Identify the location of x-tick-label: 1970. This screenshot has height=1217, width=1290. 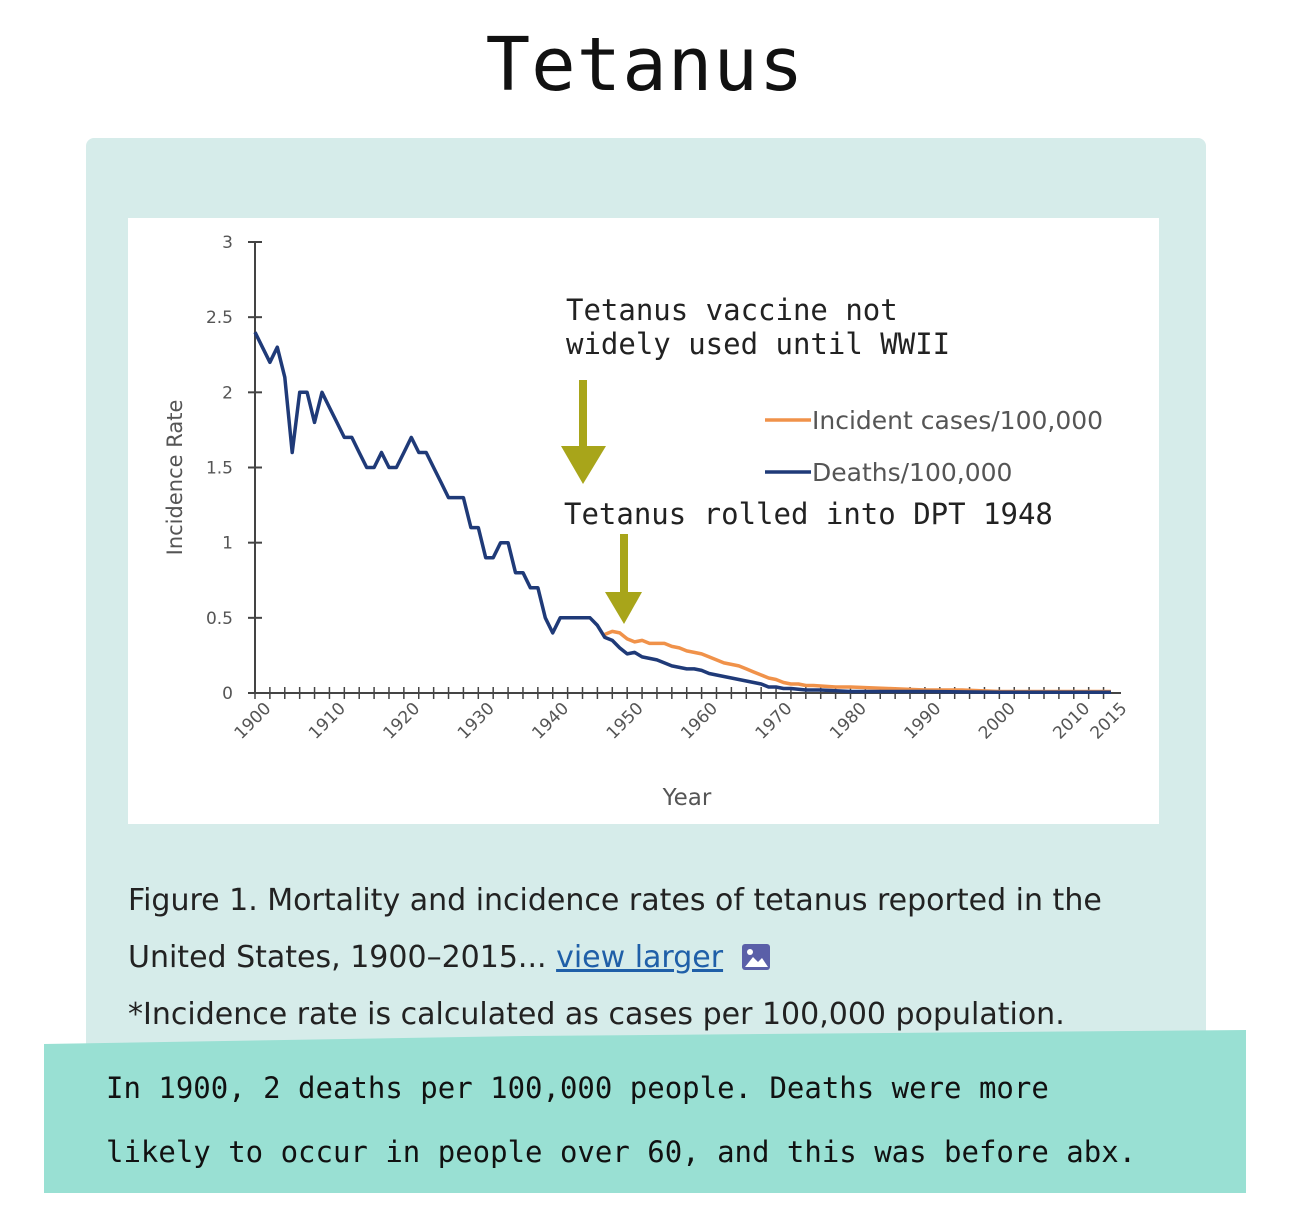
(774, 721).